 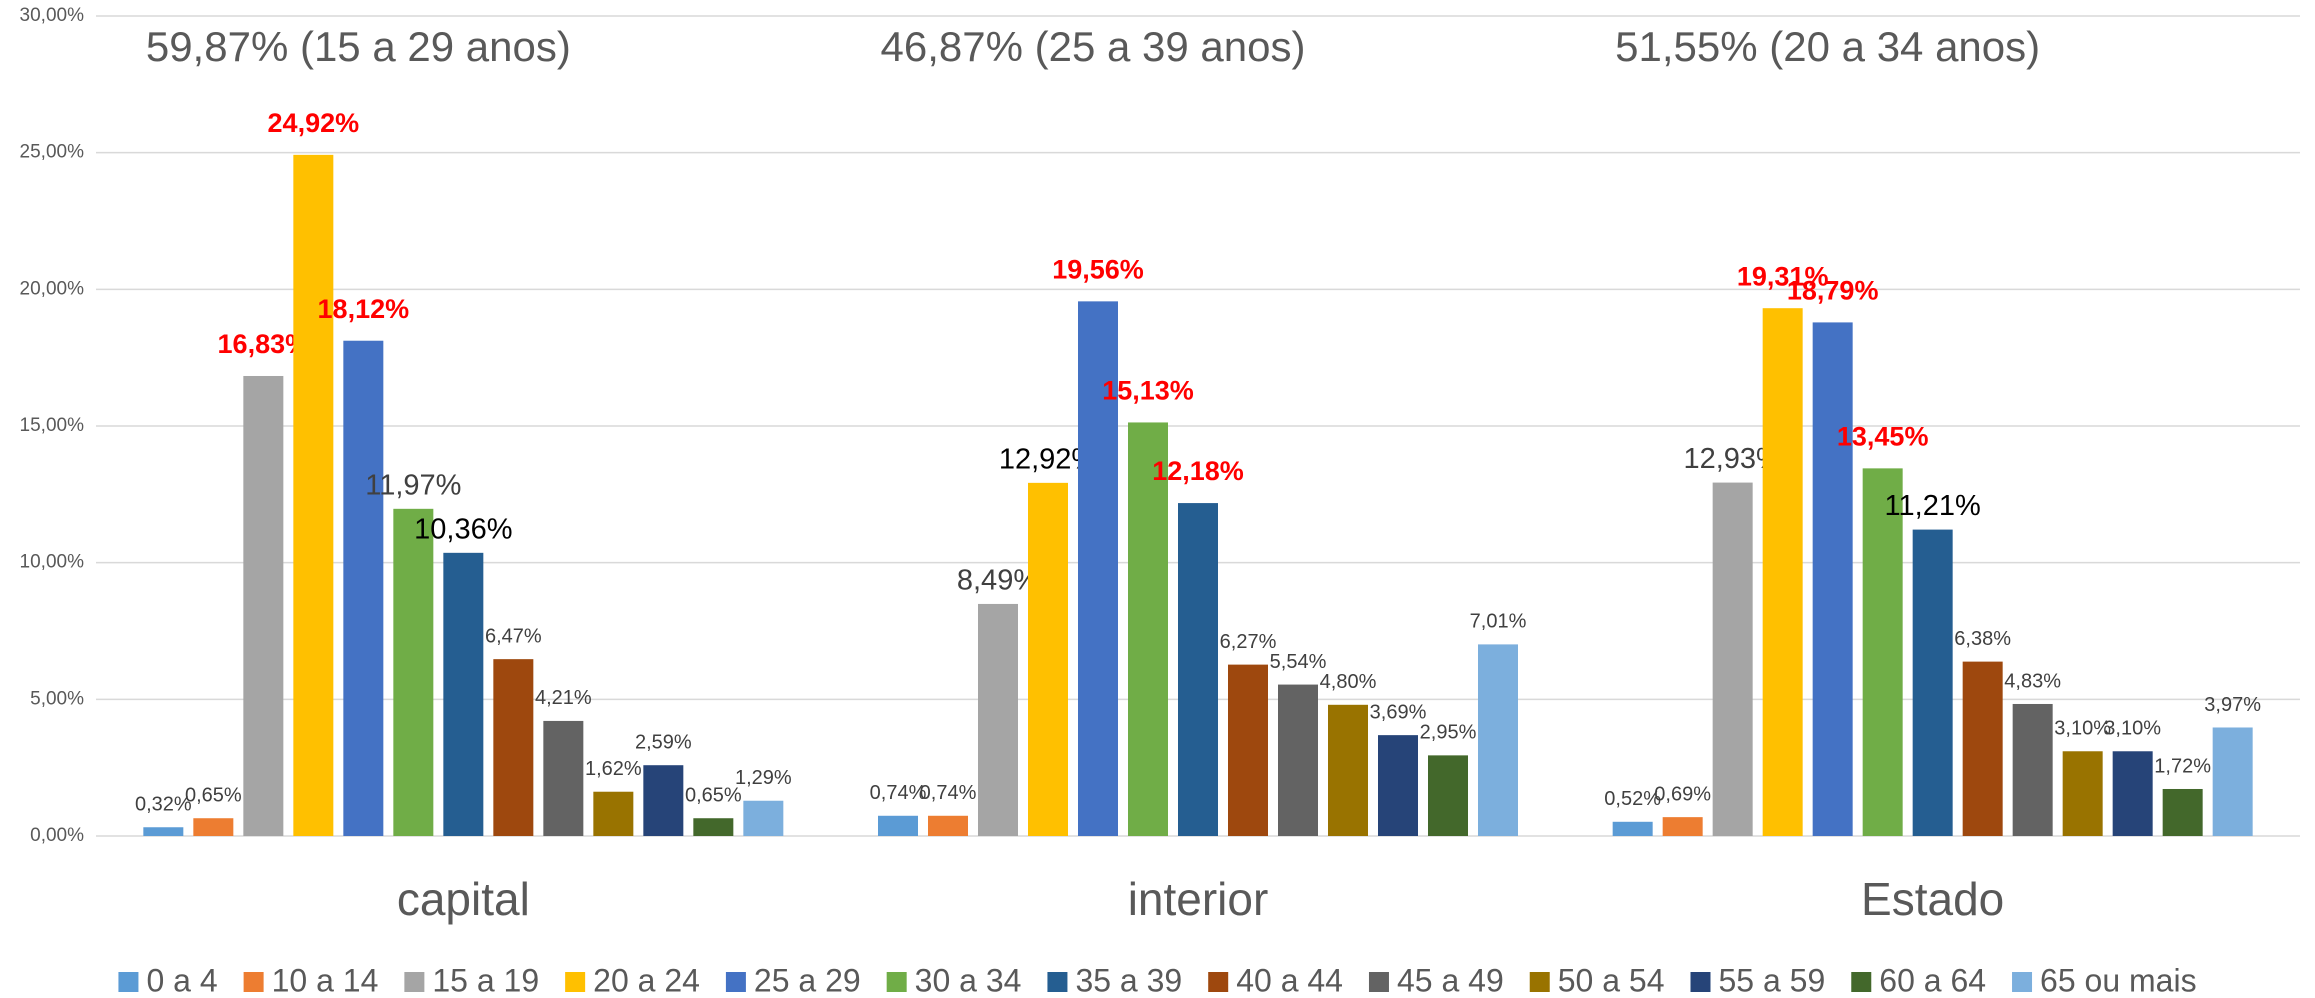 I want to click on y-tick-label: 30,00%, so click(x=52, y=15).